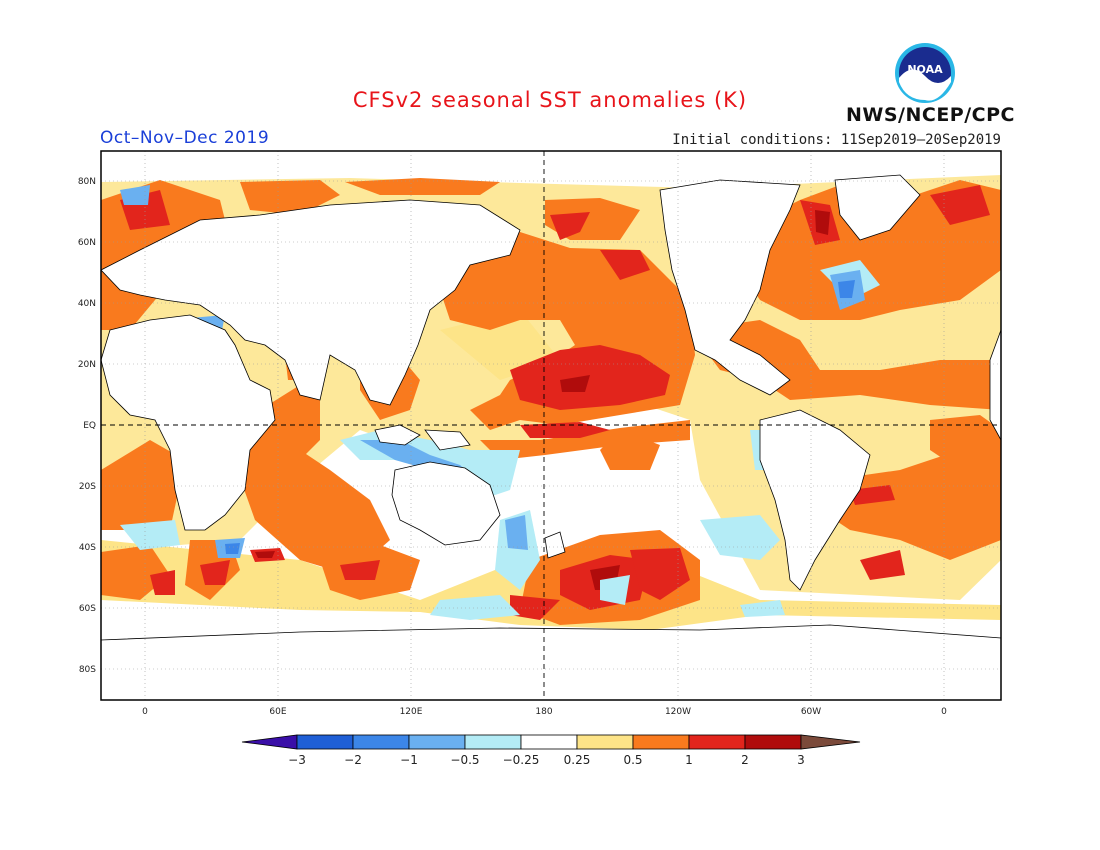 The image size is (1100, 850). Describe the element at coordinates (632, 760) in the screenshot. I see `colorbar-label: 0.5` at that location.